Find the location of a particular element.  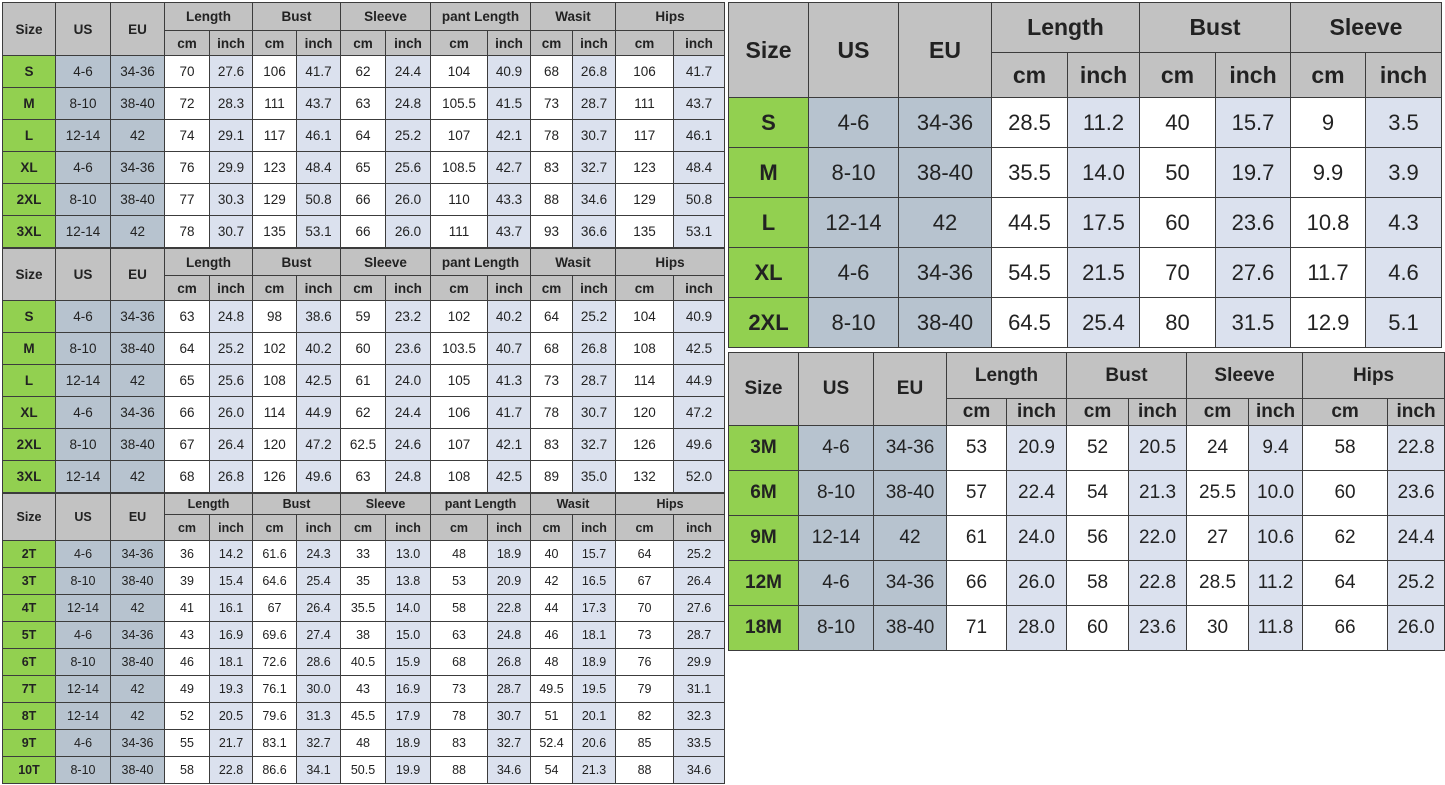

size-cell: 8T is located at coordinates (29, 716).